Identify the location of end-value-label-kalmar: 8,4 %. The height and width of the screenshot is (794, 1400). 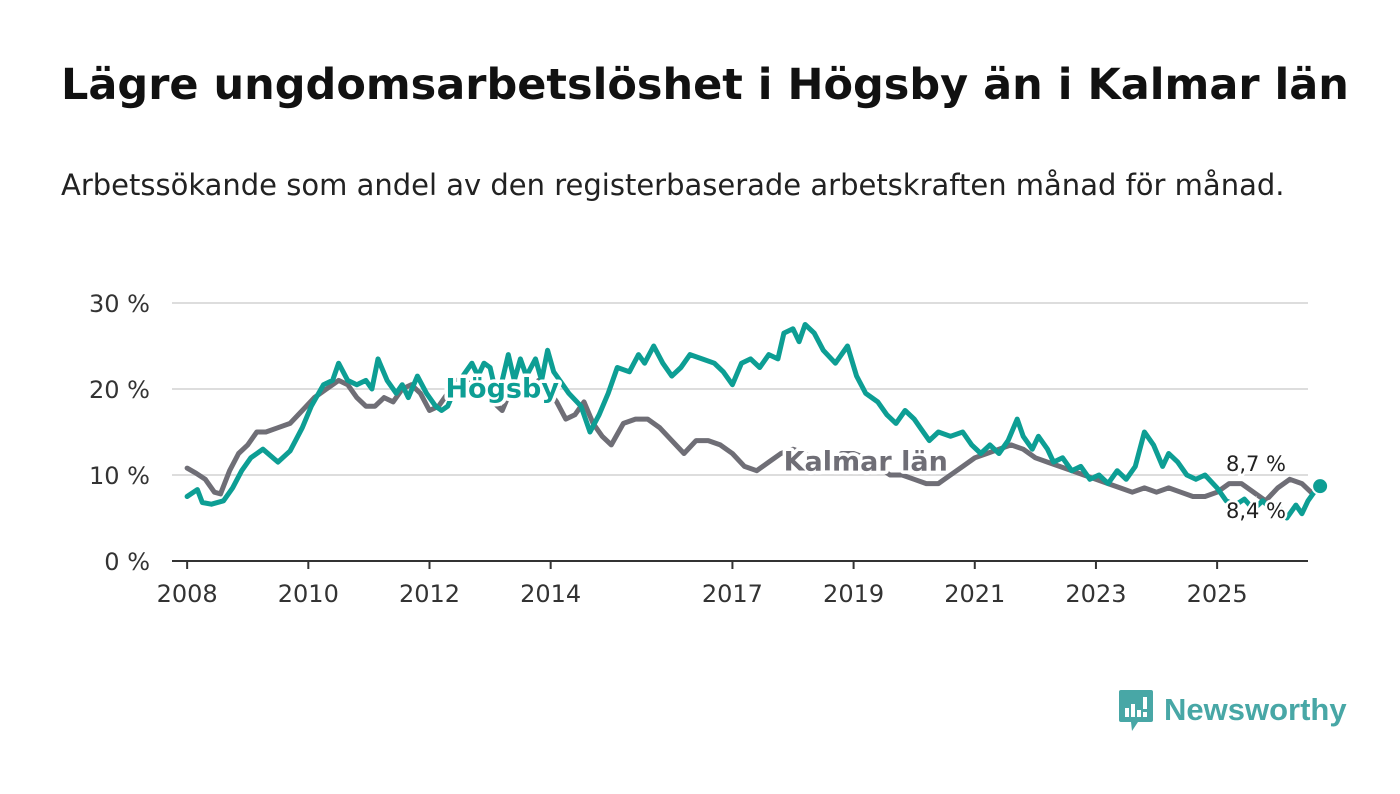
(1256, 511).